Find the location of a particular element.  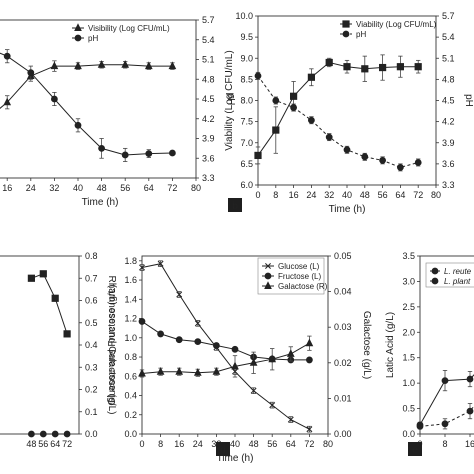

panel-b-ytick-label: 8.0 is located at coordinates (246, 101).